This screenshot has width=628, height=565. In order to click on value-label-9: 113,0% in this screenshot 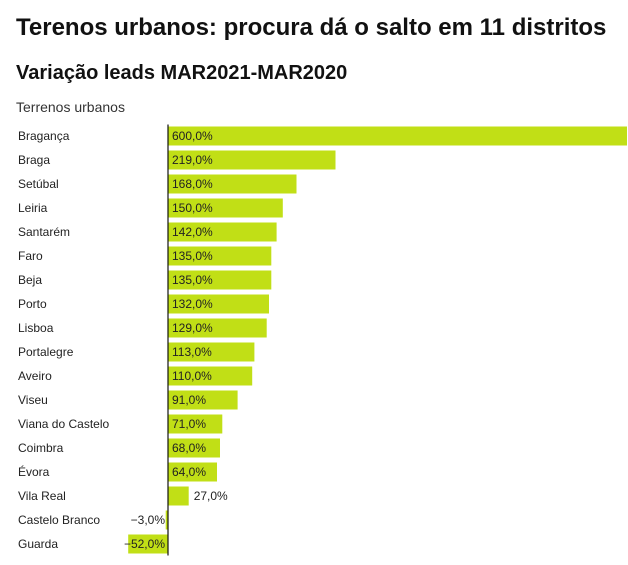, I will do `click(192, 352)`.